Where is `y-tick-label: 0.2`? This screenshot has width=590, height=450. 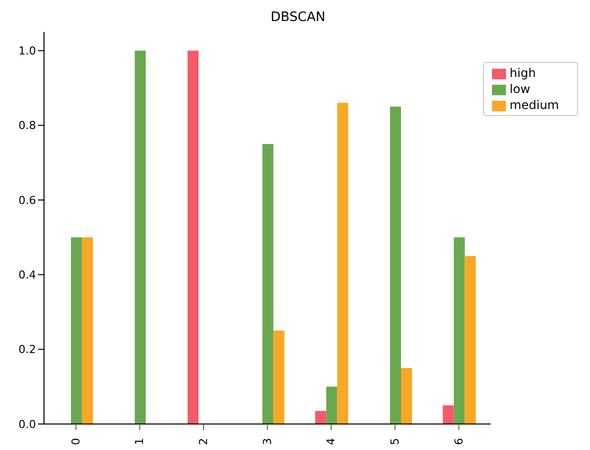
y-tick-label: 0.2 is located at coordinates (27, 349).